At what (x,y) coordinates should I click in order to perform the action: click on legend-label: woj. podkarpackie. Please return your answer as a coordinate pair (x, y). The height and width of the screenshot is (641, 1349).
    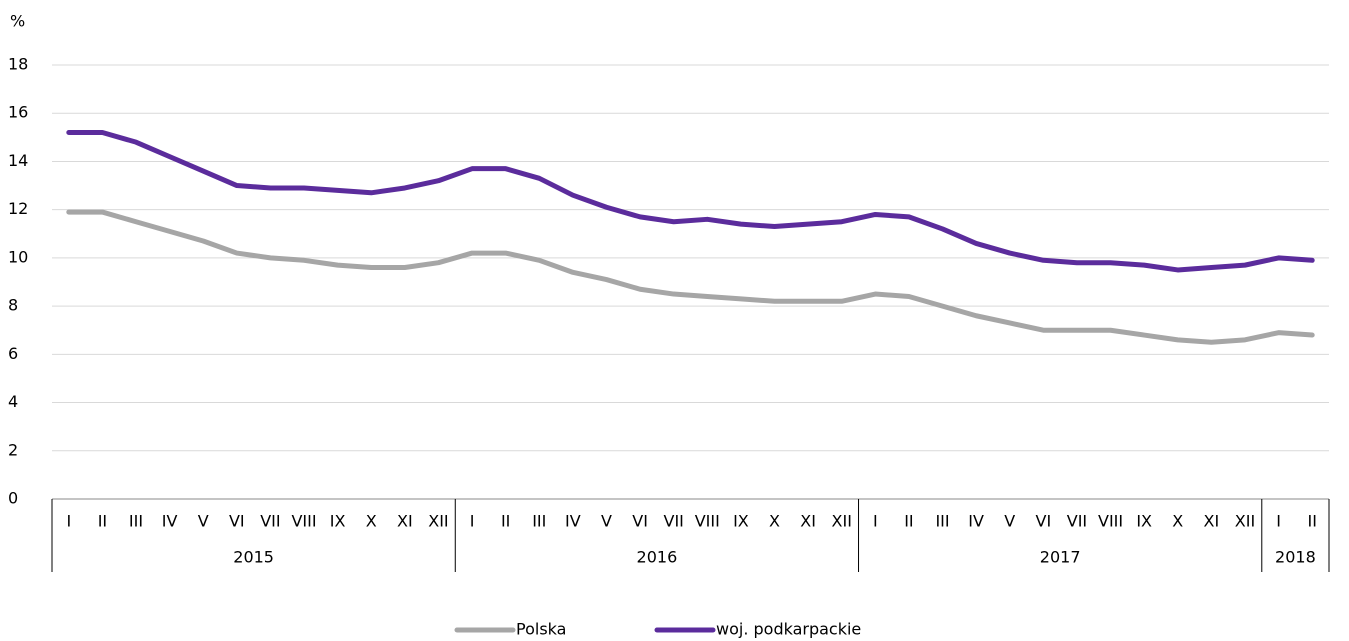
    Looking at the image, I should click on (788, 629).